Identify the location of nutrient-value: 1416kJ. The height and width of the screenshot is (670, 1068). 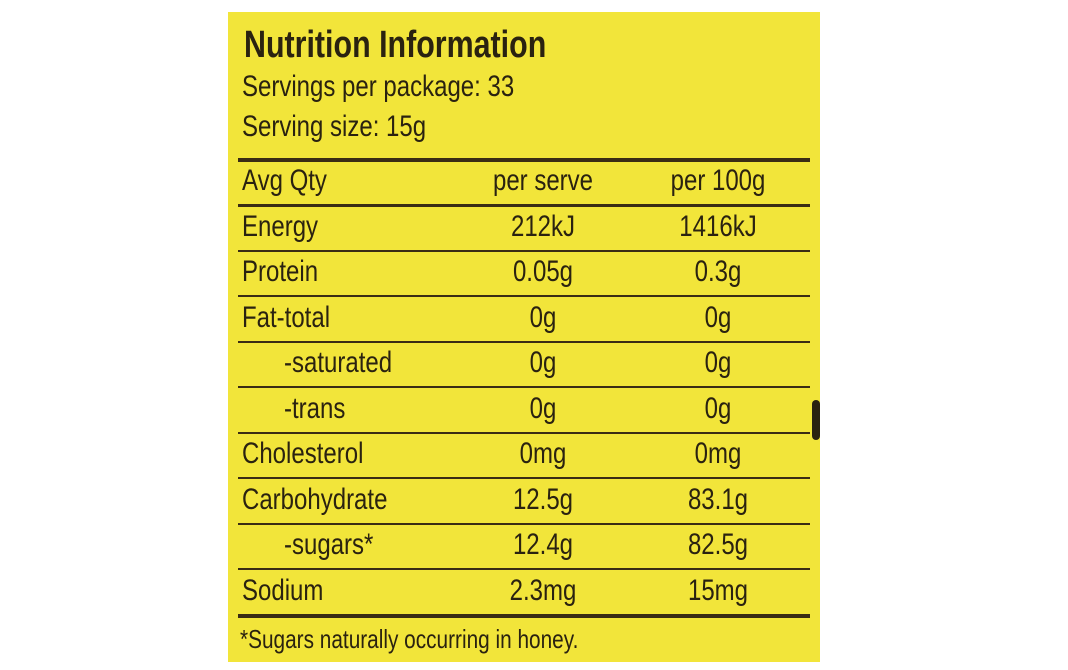
(718, 226).